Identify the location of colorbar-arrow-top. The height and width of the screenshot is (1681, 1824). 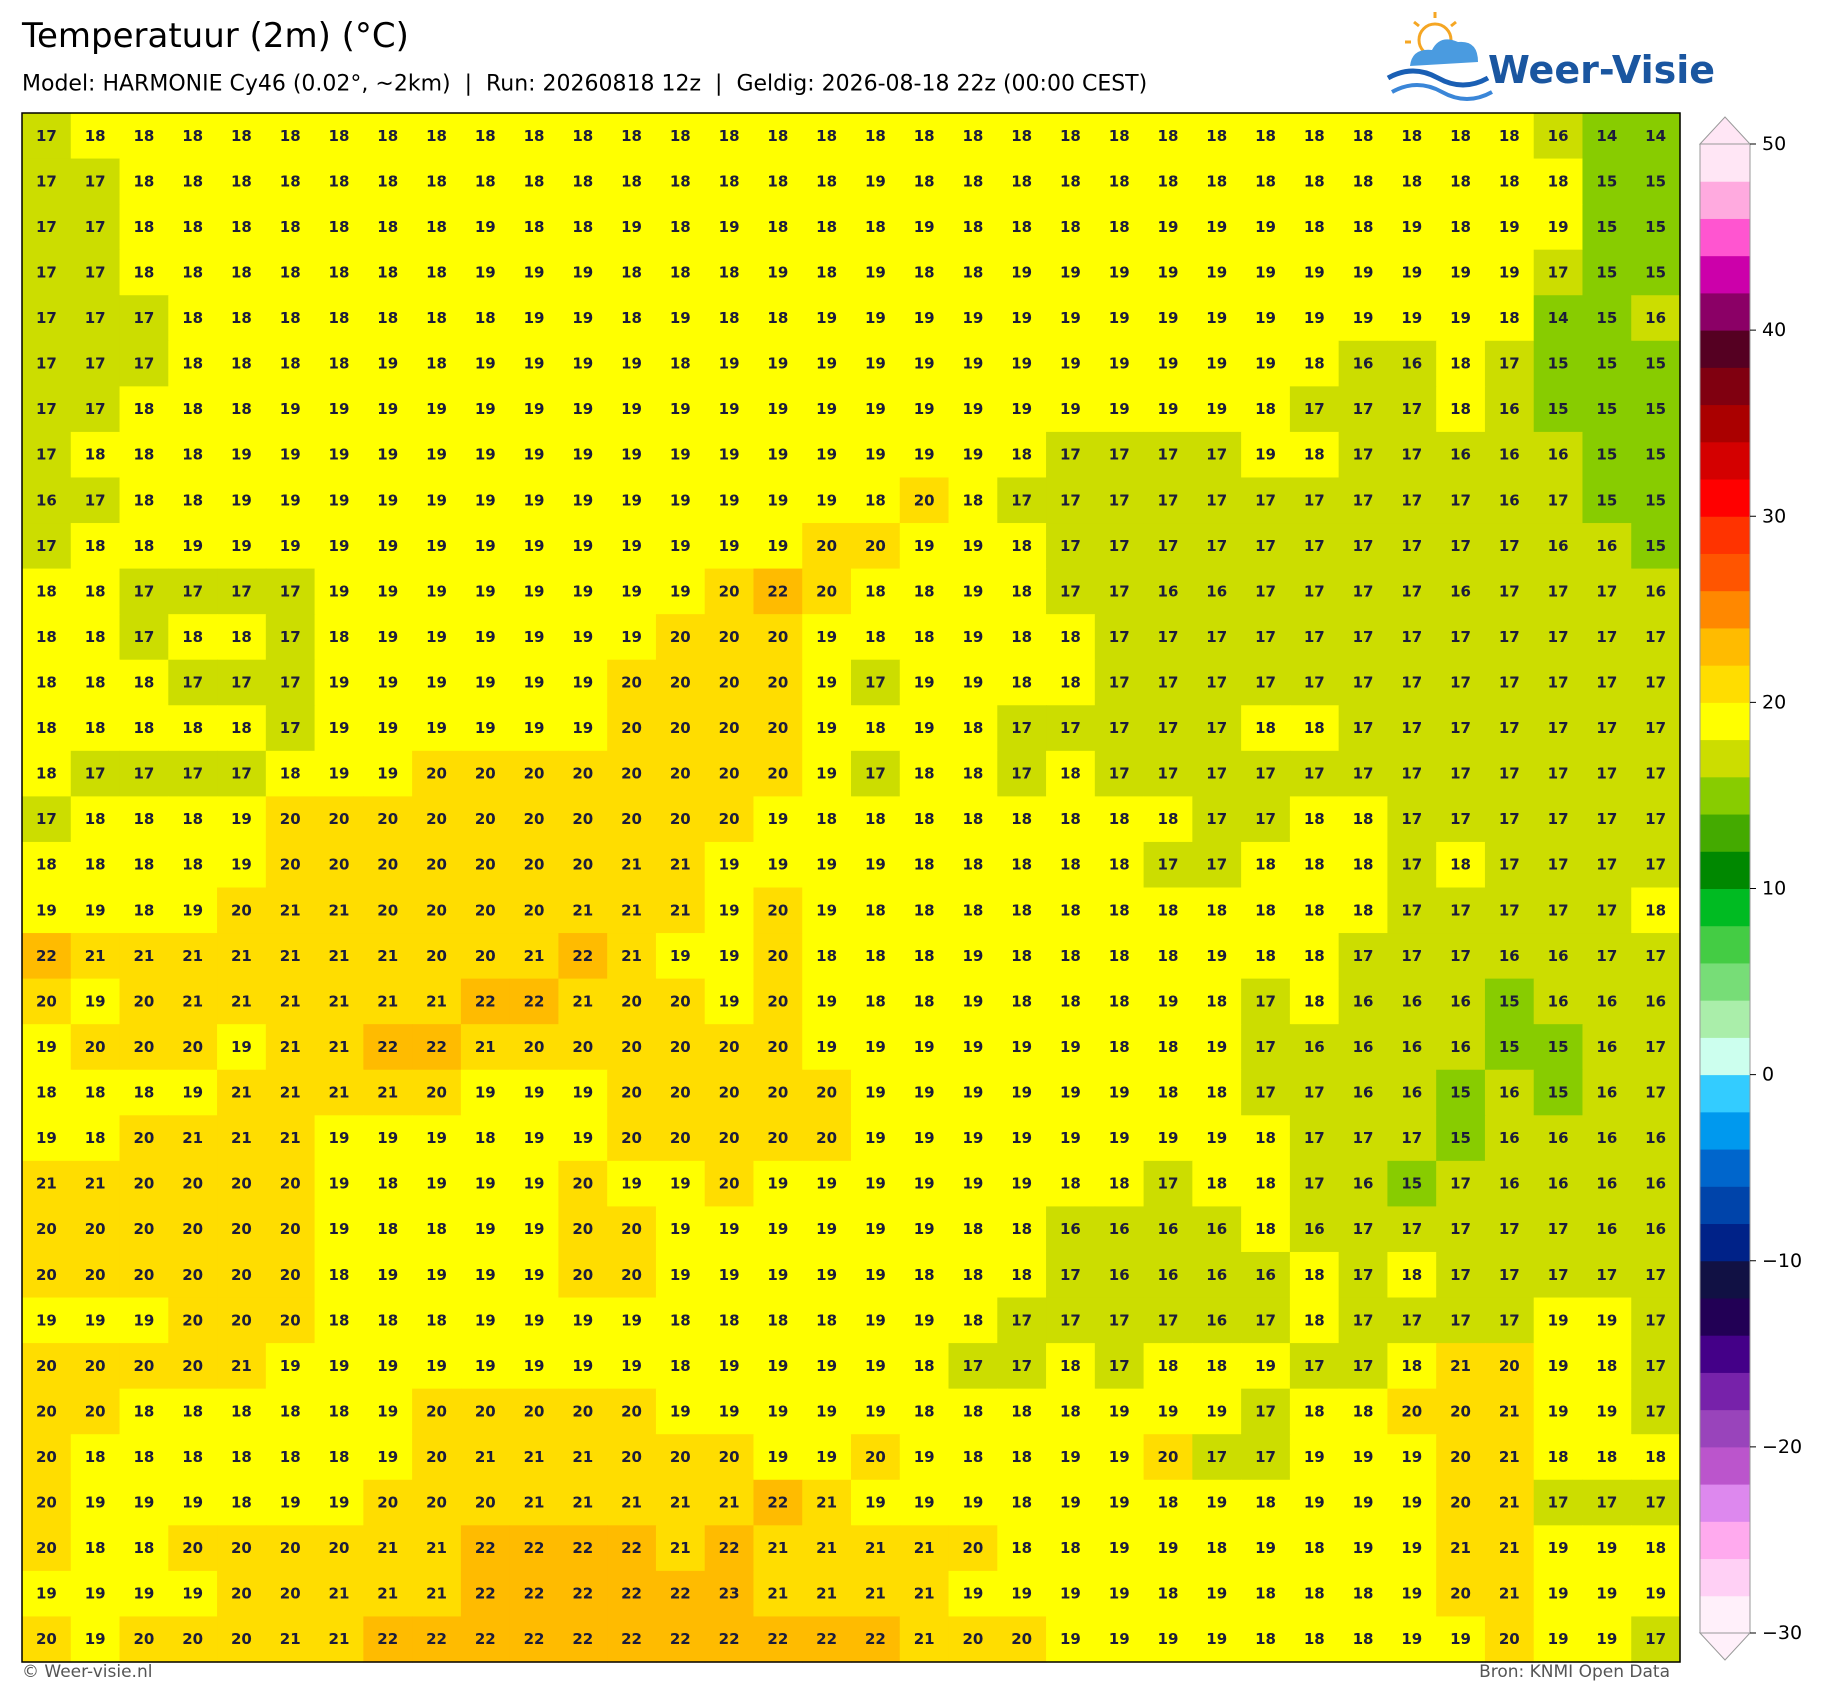
(1725, 130).